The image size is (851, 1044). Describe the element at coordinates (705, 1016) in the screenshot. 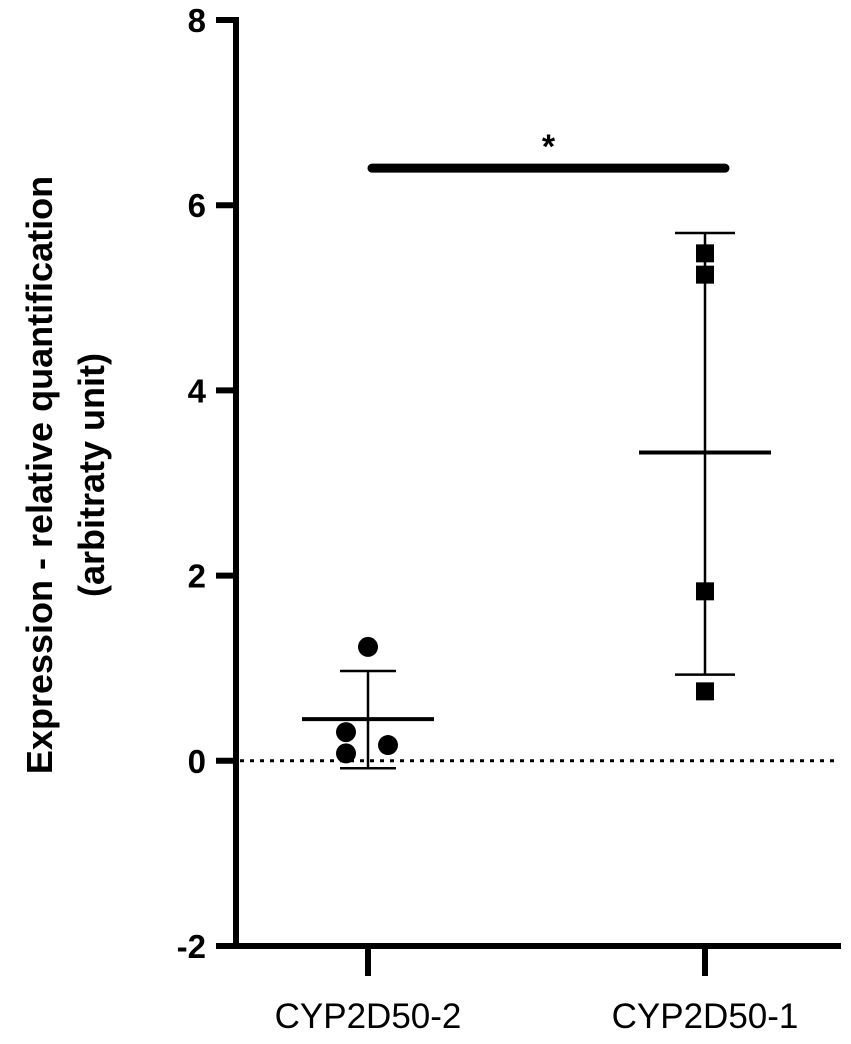

I see `x-category-label: CYP2D50-1` at that location.